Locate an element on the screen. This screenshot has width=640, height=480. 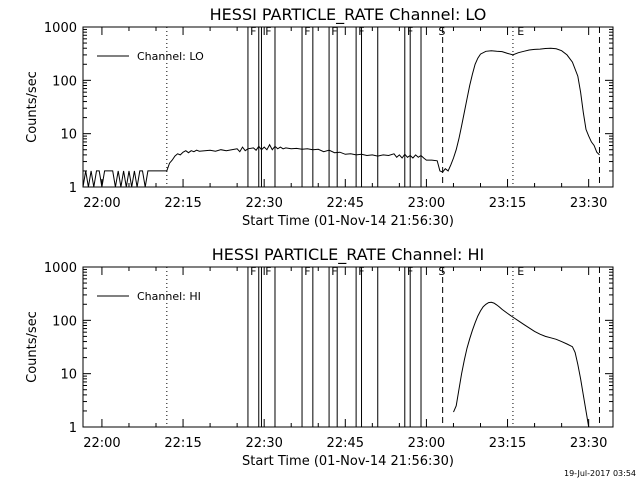
timestamp: 19-Jul-2017 03:54 is located at coordinates (600, 473).